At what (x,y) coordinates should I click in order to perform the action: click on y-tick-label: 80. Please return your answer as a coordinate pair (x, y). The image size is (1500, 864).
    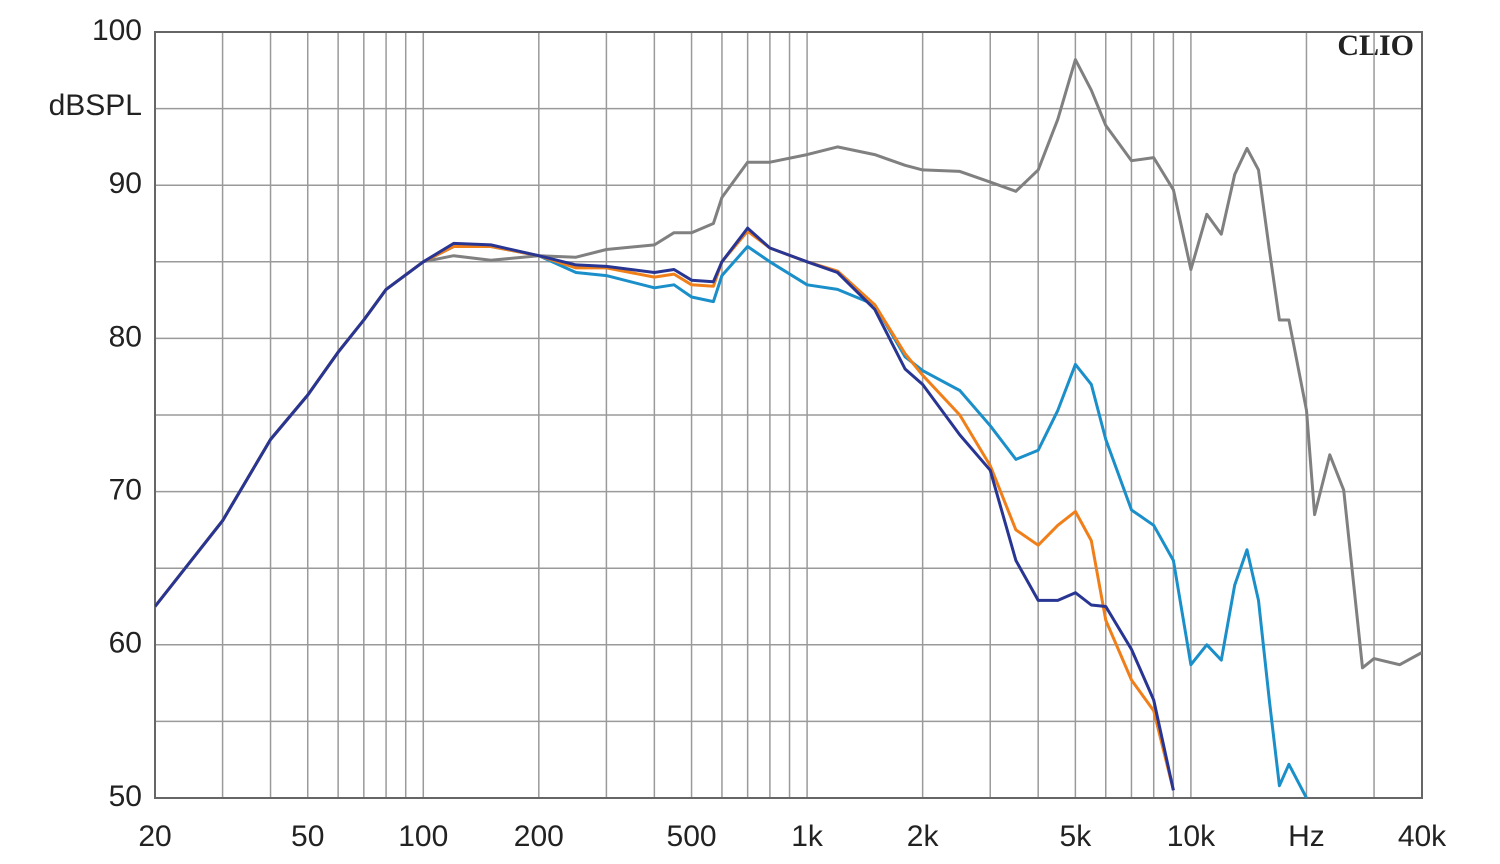
    Looking at the image, I should click on (125, 336).